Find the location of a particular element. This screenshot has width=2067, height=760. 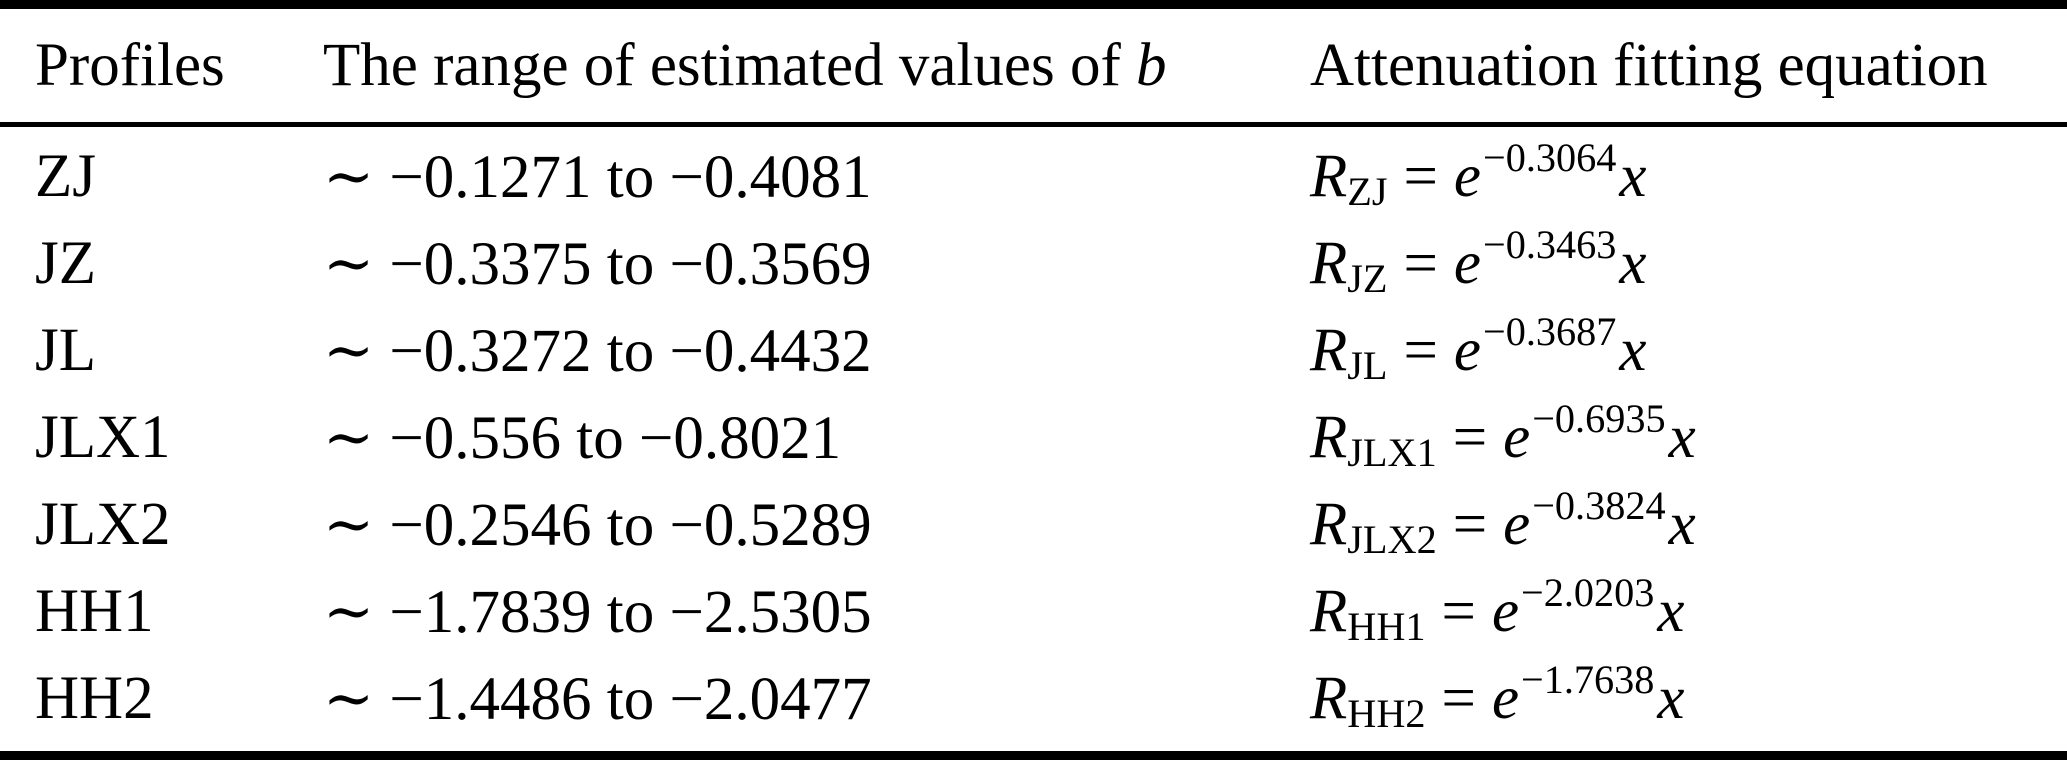

eq-subscript: HH1 is located at coordinates (1386, 626).